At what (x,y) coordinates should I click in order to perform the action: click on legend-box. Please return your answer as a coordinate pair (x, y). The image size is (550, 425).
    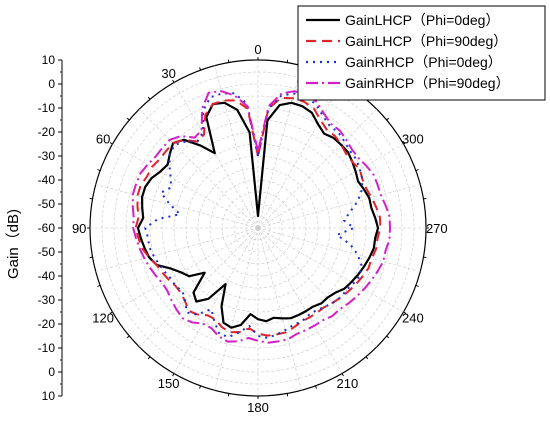
    Looking at the image, I should click on (421, 53).